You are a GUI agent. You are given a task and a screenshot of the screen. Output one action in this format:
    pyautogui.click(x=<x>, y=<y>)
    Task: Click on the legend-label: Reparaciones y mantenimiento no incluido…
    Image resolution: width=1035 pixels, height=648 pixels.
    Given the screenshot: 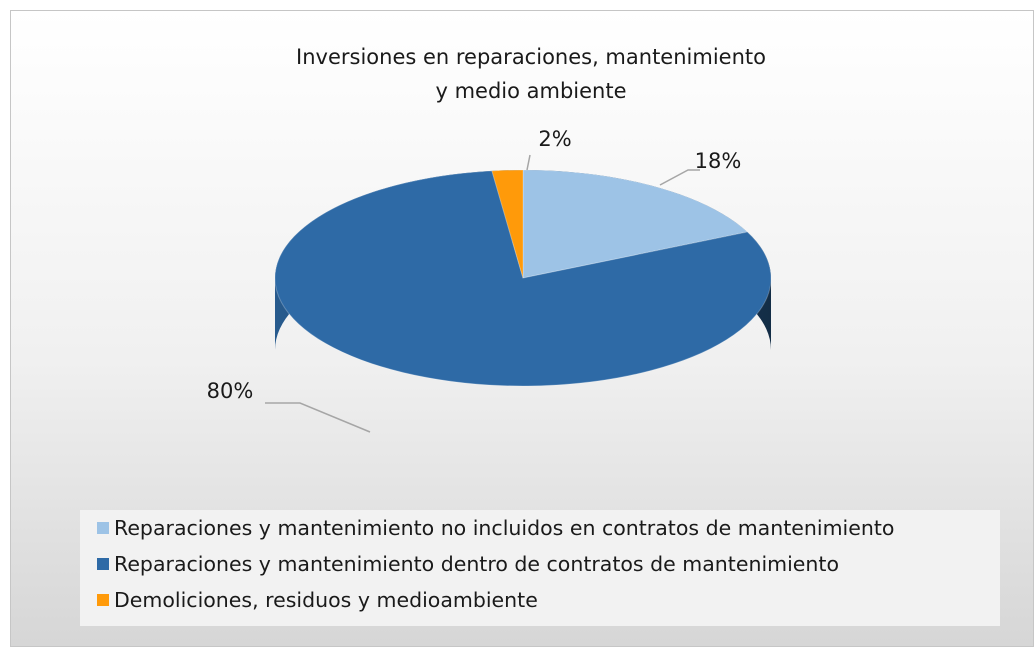 What is the action you would take?
    pyautogui.click(x=504, y=528)
    